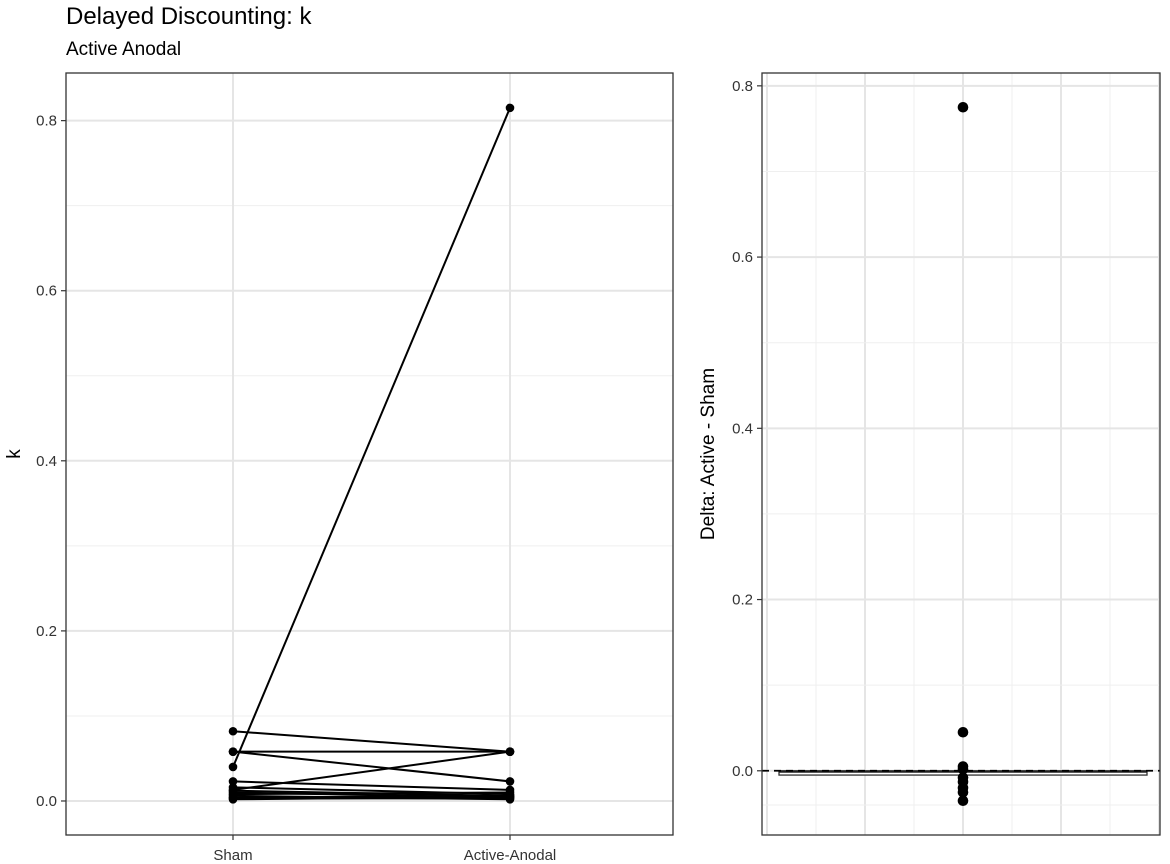  Describe the element at coordinates (46, 461) in the screenshot. I see `left-y-tick-label: 0.4` at that location.